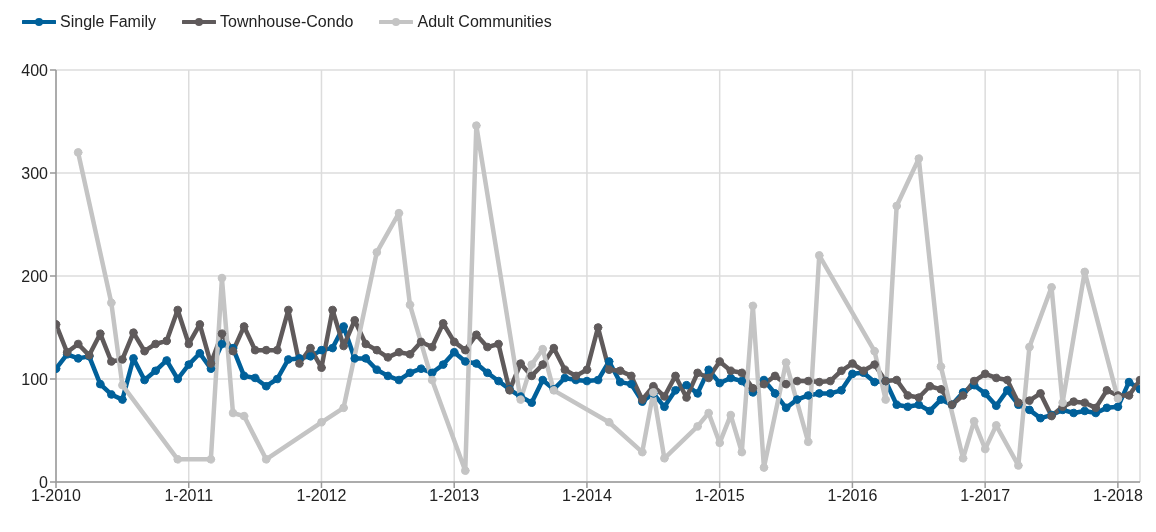  Describe the element at coordinates (1117, 496) in the screenshot. I see `x-tick-label: 1-2018` at that location.